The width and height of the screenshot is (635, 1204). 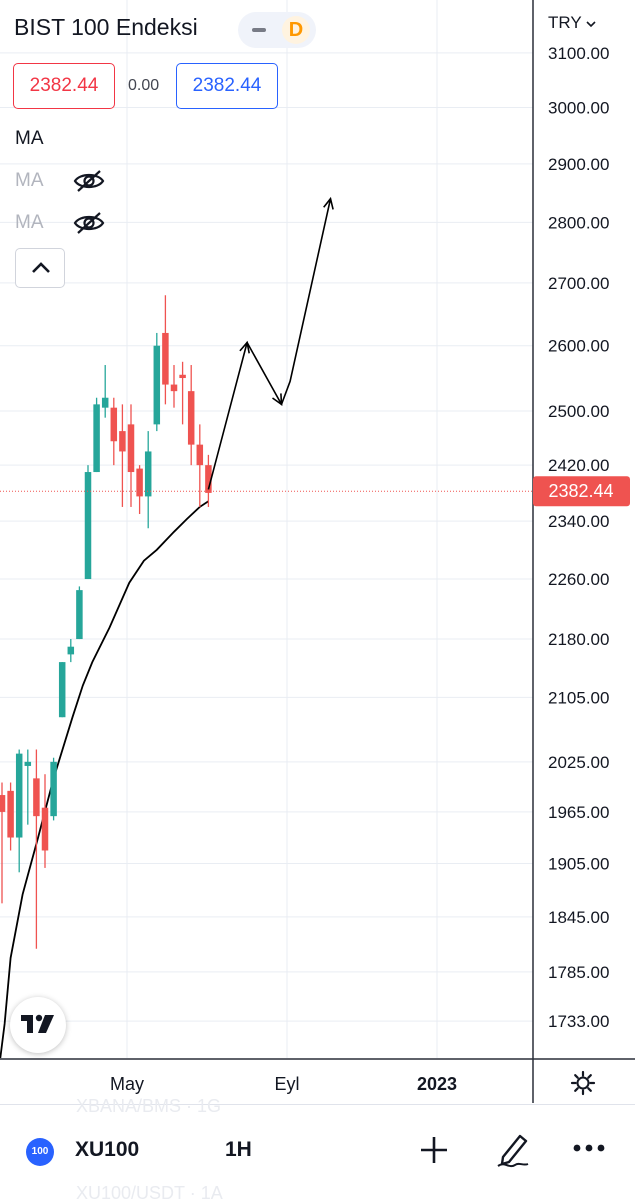 I want to click on y-tick-label: 2340.00, so click(x=578, y=521).